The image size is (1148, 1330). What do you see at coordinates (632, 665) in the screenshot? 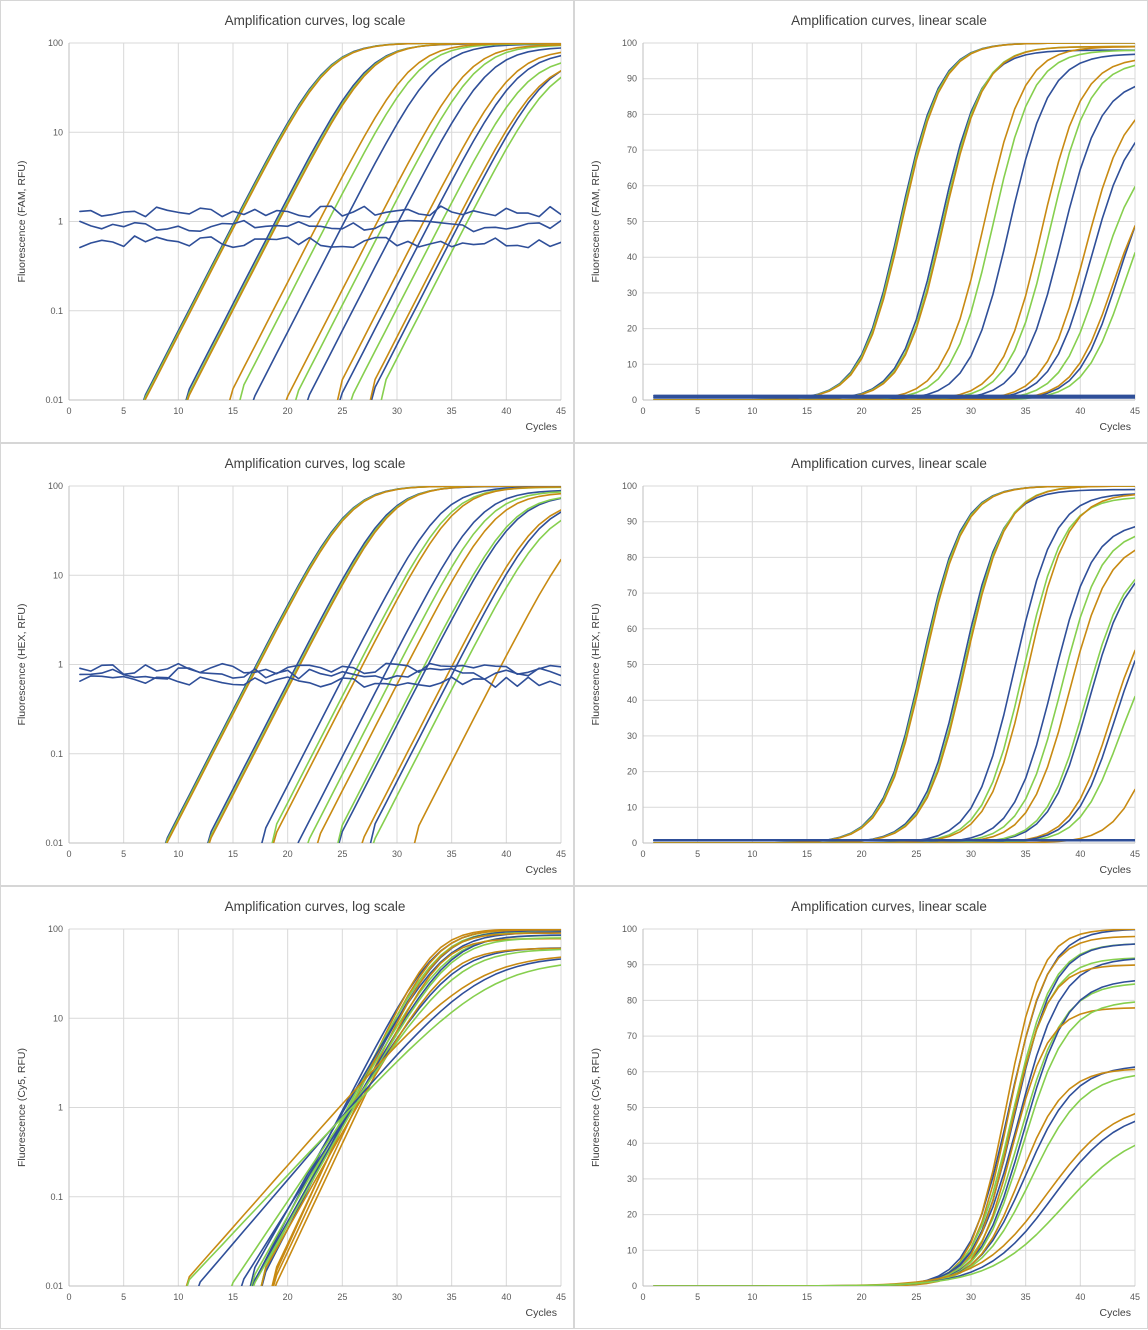
I see `y-tick-label: 50` at bounding box center [632, 665].